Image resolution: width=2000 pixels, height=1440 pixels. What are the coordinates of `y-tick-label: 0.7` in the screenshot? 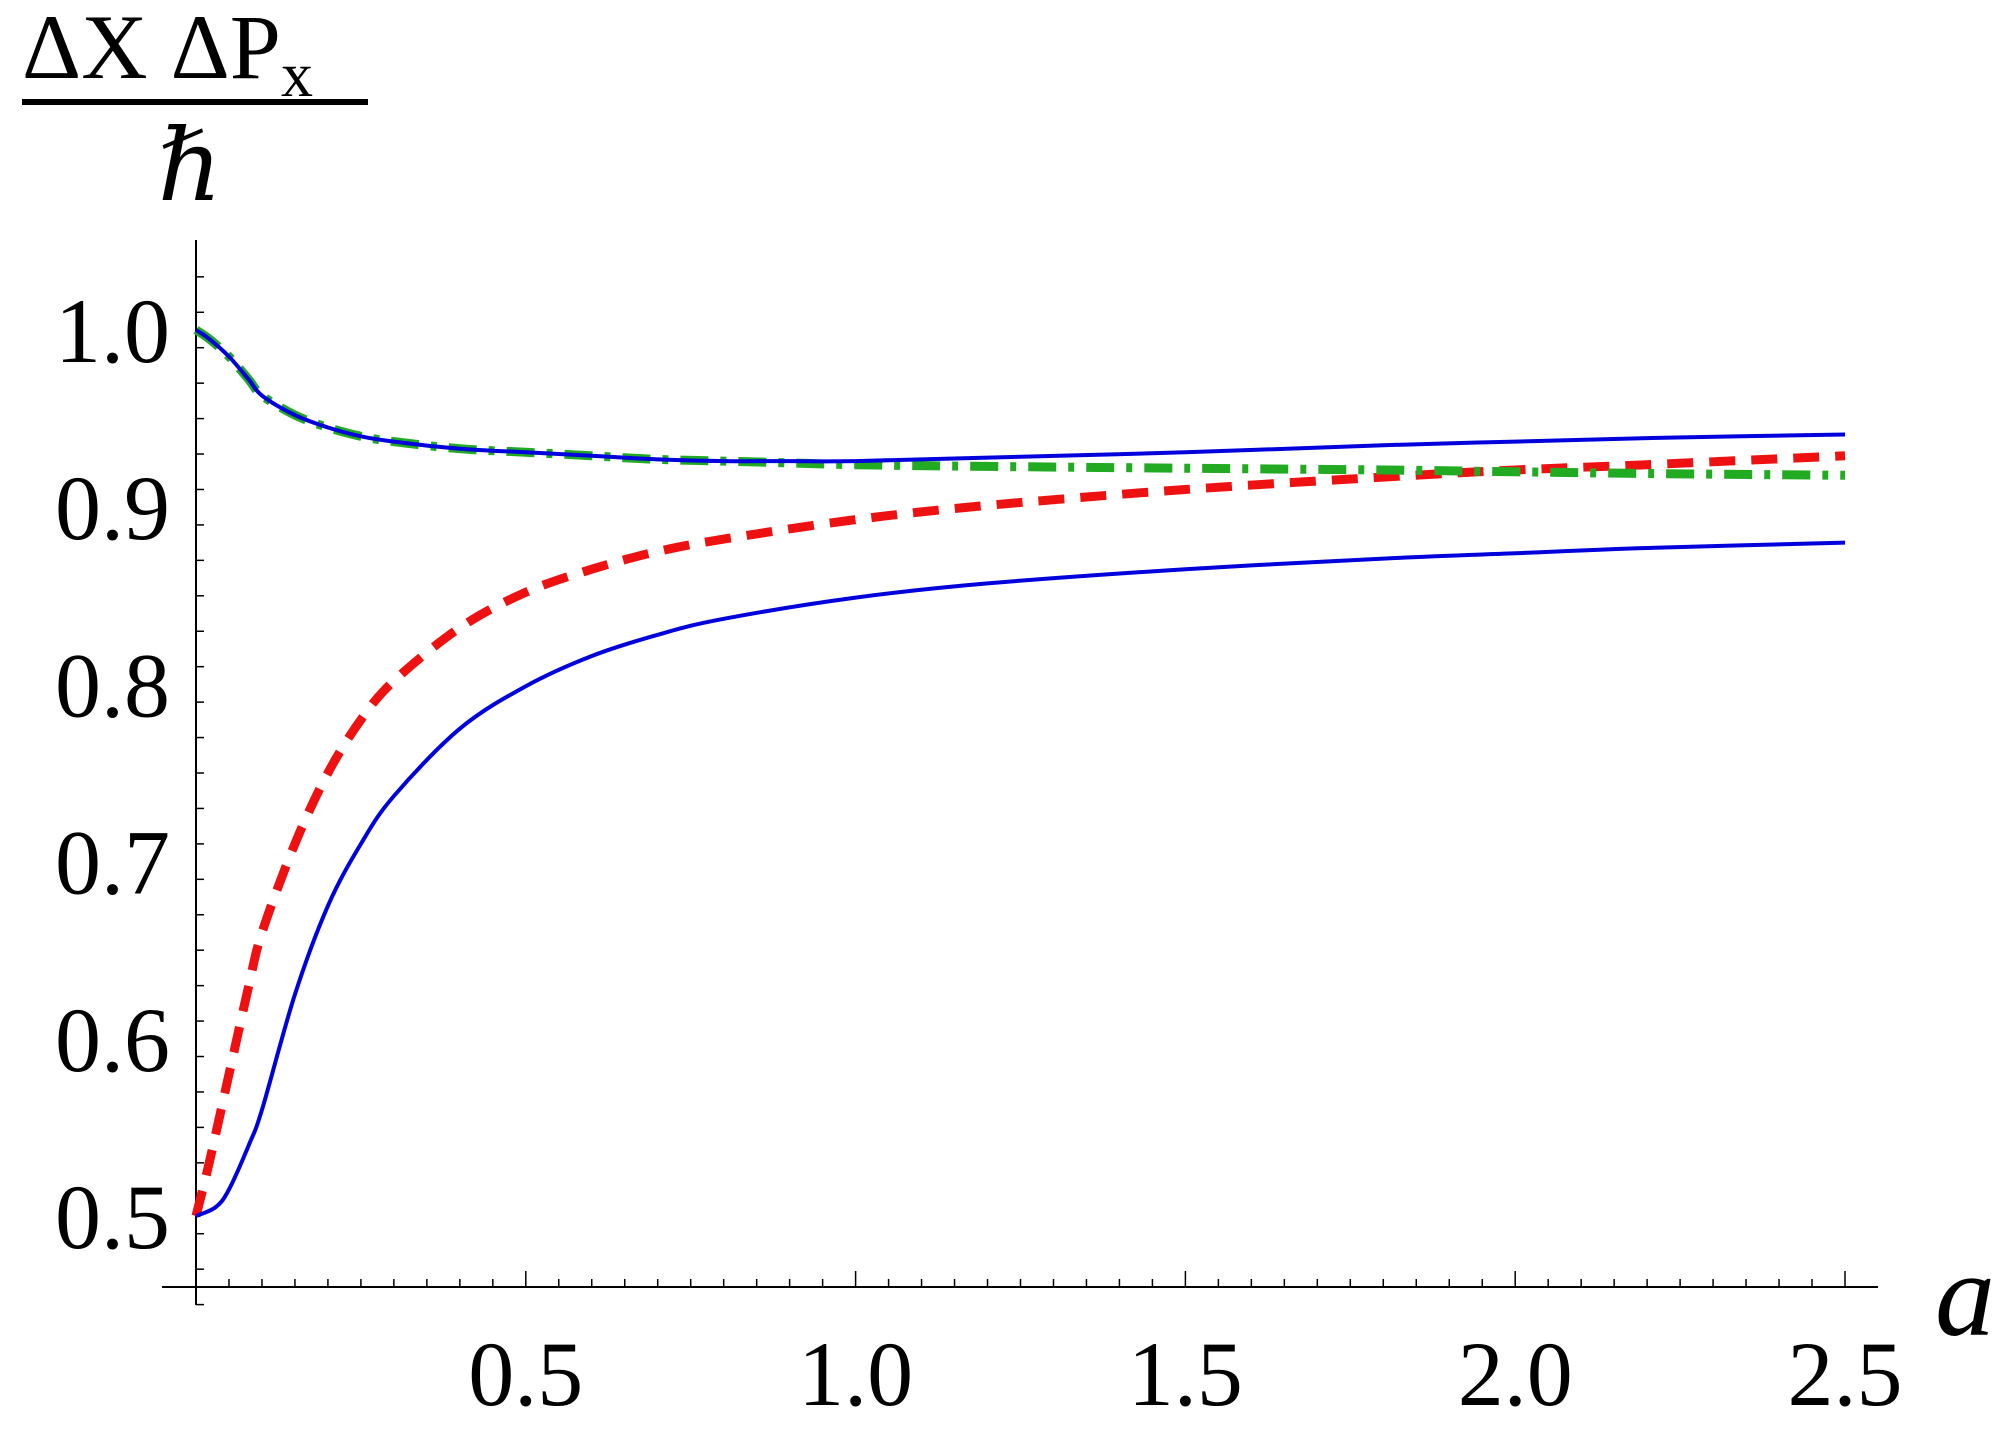 It's located at (112, 863).